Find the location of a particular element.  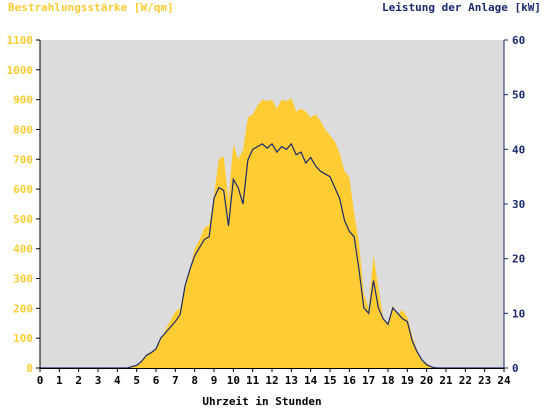

x-tick-label: 22 is located at coordinates (465, 380).